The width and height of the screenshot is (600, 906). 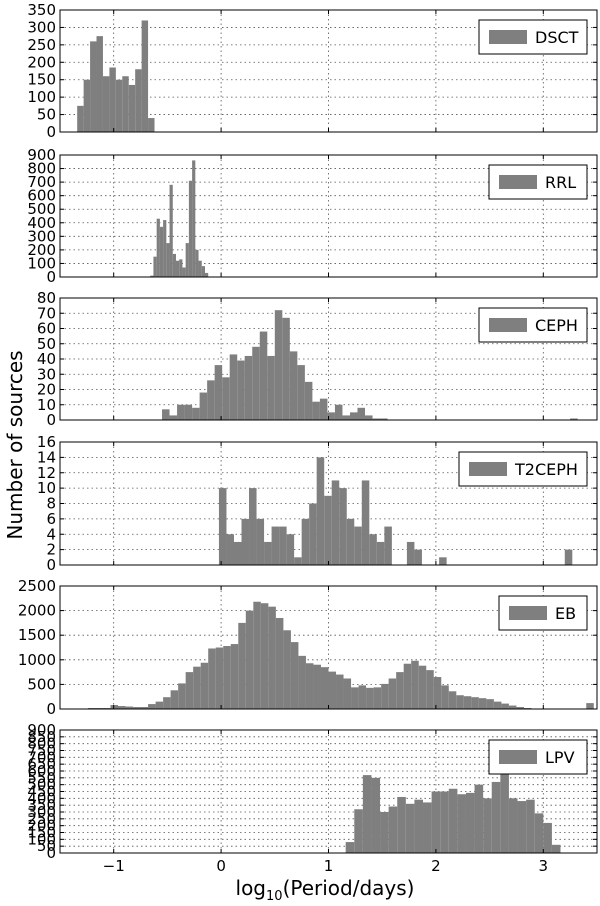 I want to click on y-tick-label: 60, so click(x=46, y=329).